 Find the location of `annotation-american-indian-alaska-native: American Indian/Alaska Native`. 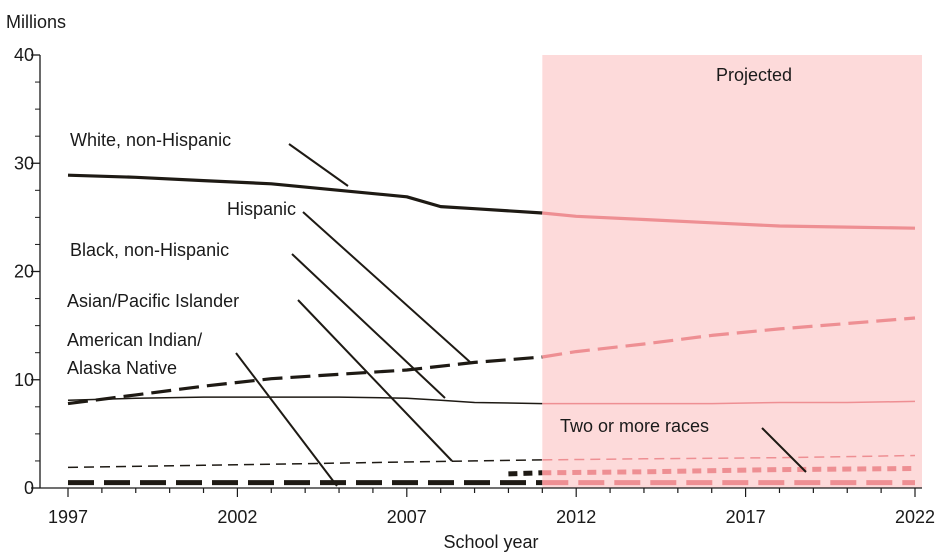

annotation-american-indian-alaska-native: American Indian/Alaska Native is located at coordinates (134, 354).